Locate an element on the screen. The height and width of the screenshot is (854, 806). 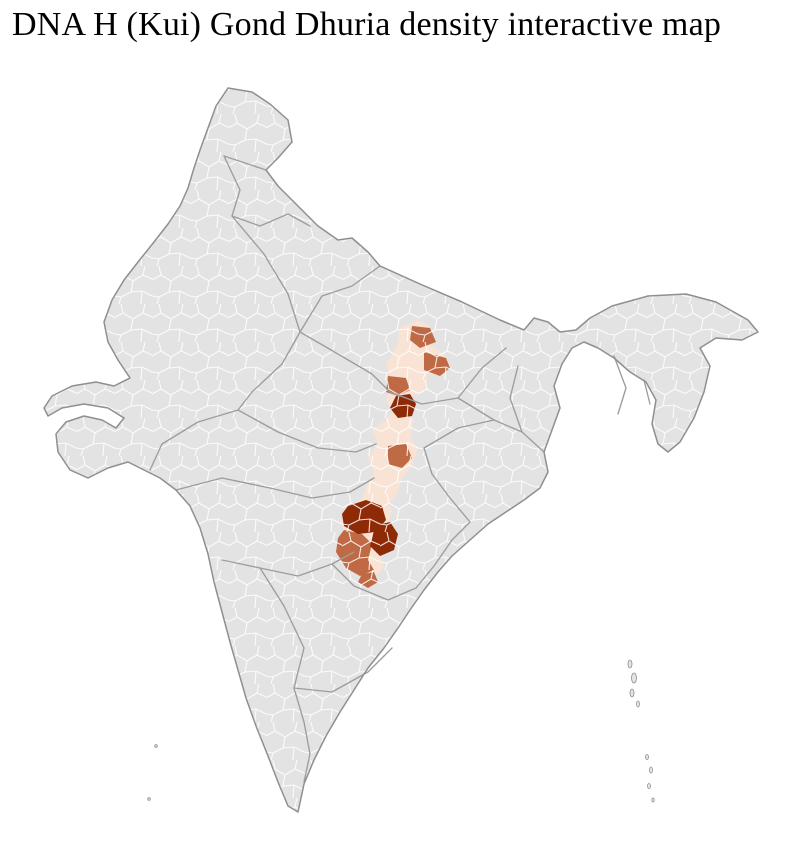
andaman-nicobar-islands is located at coordinates (641, 731).